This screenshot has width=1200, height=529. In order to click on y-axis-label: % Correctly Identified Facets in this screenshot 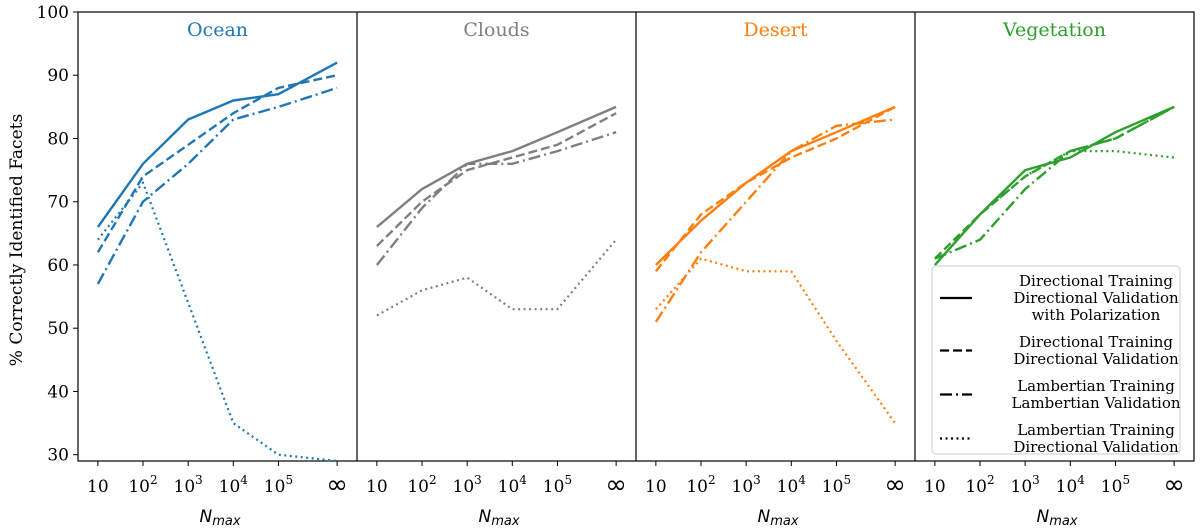, I will do `click(17, 240)`.